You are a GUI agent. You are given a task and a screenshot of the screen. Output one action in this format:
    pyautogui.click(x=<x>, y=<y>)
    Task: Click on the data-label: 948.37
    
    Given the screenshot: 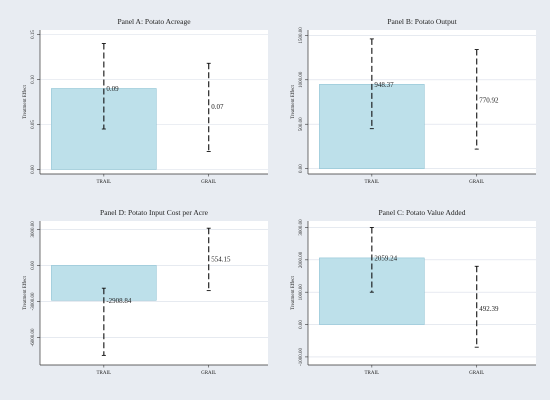 What is the action you would take?
    pyautogui.click(x=384, y=85)
    